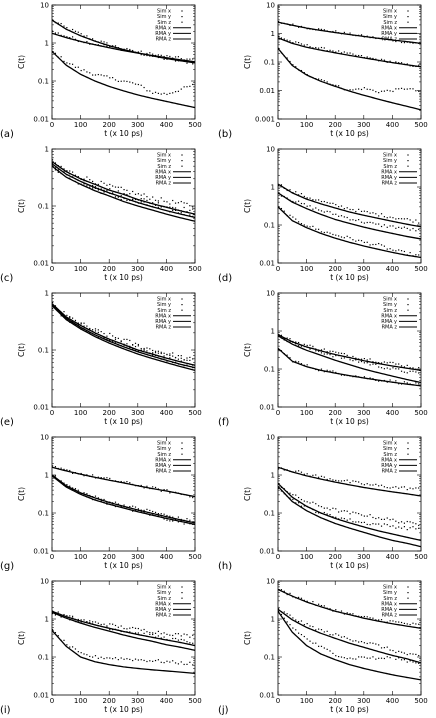  I want to click on x-tick-label: 300, so click(137, 557).